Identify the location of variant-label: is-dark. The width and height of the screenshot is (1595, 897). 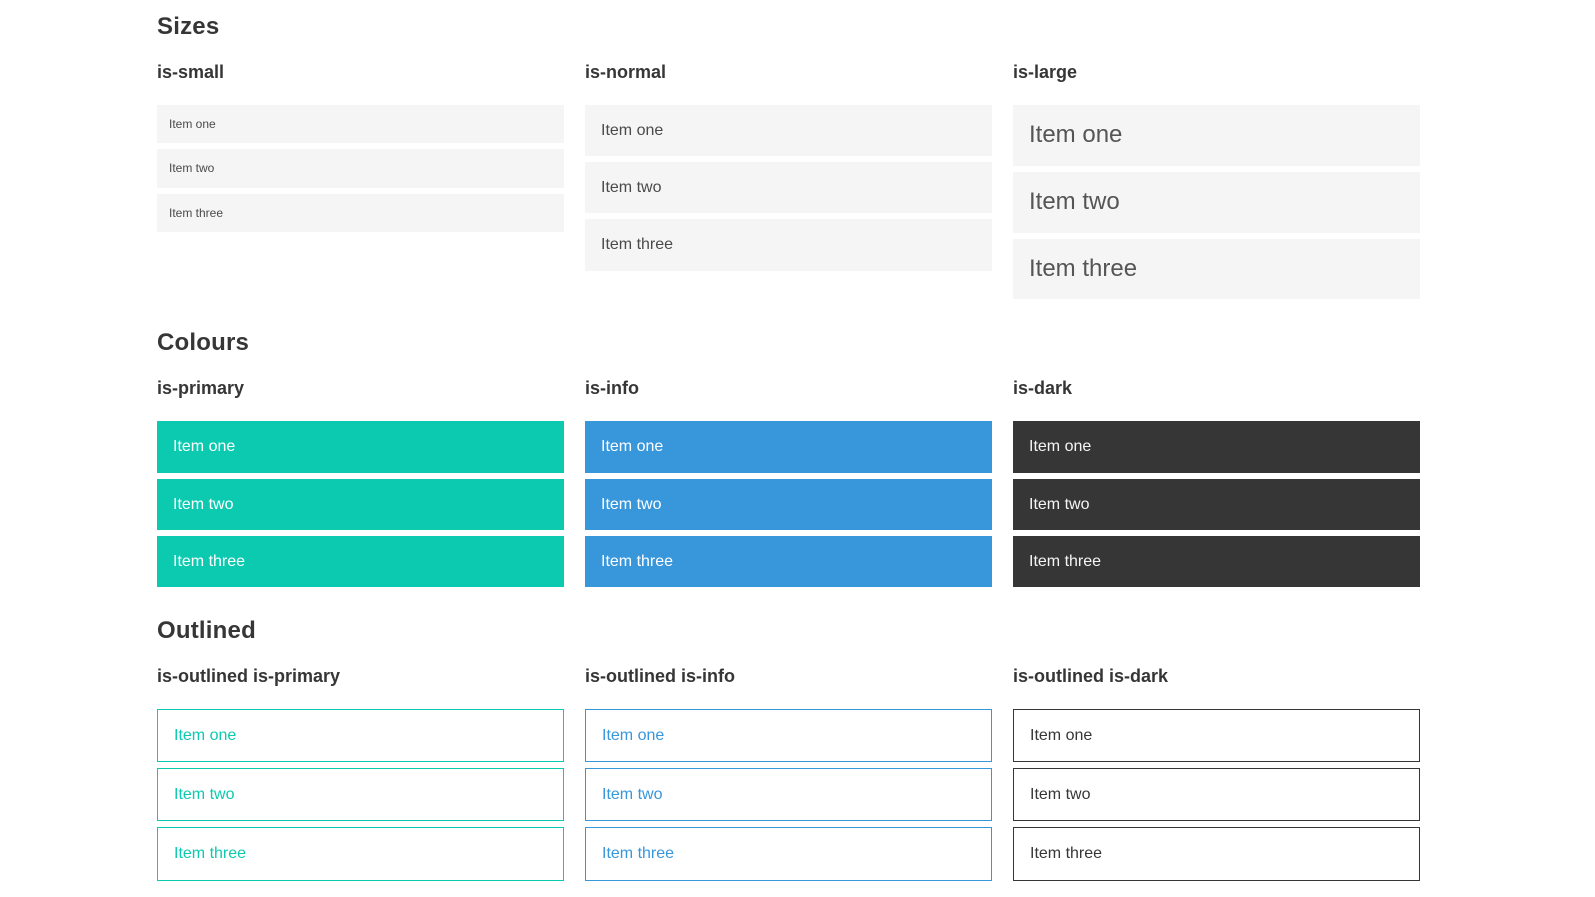
(1043, 388).